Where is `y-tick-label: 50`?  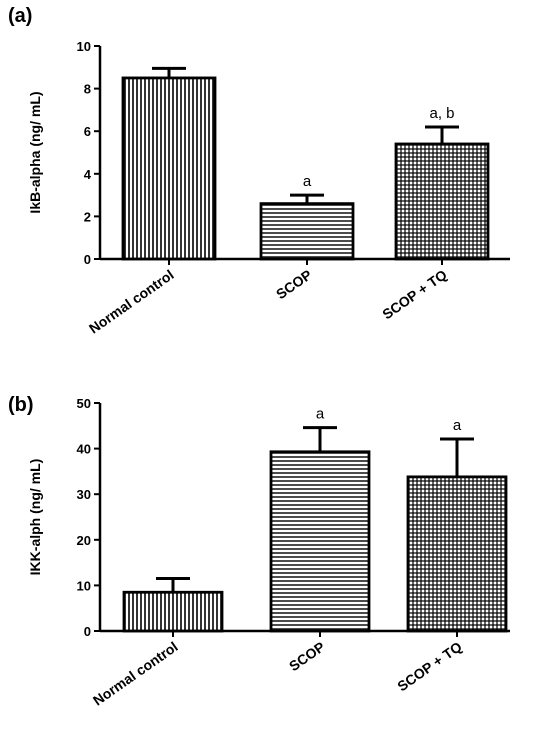 y-tick-label: 50 is located at coordinates (84, 403).